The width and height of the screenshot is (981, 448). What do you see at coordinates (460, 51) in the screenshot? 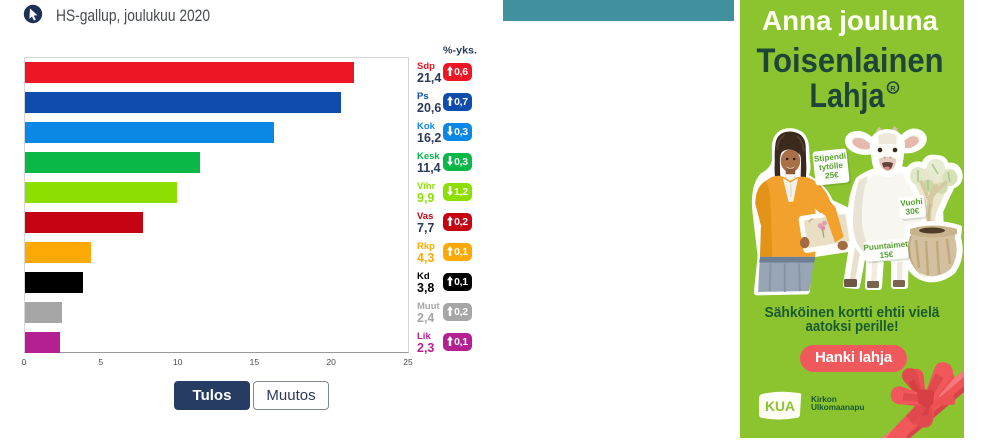
I see `svg-text: %-yks.` at bounding box center [460, 51].